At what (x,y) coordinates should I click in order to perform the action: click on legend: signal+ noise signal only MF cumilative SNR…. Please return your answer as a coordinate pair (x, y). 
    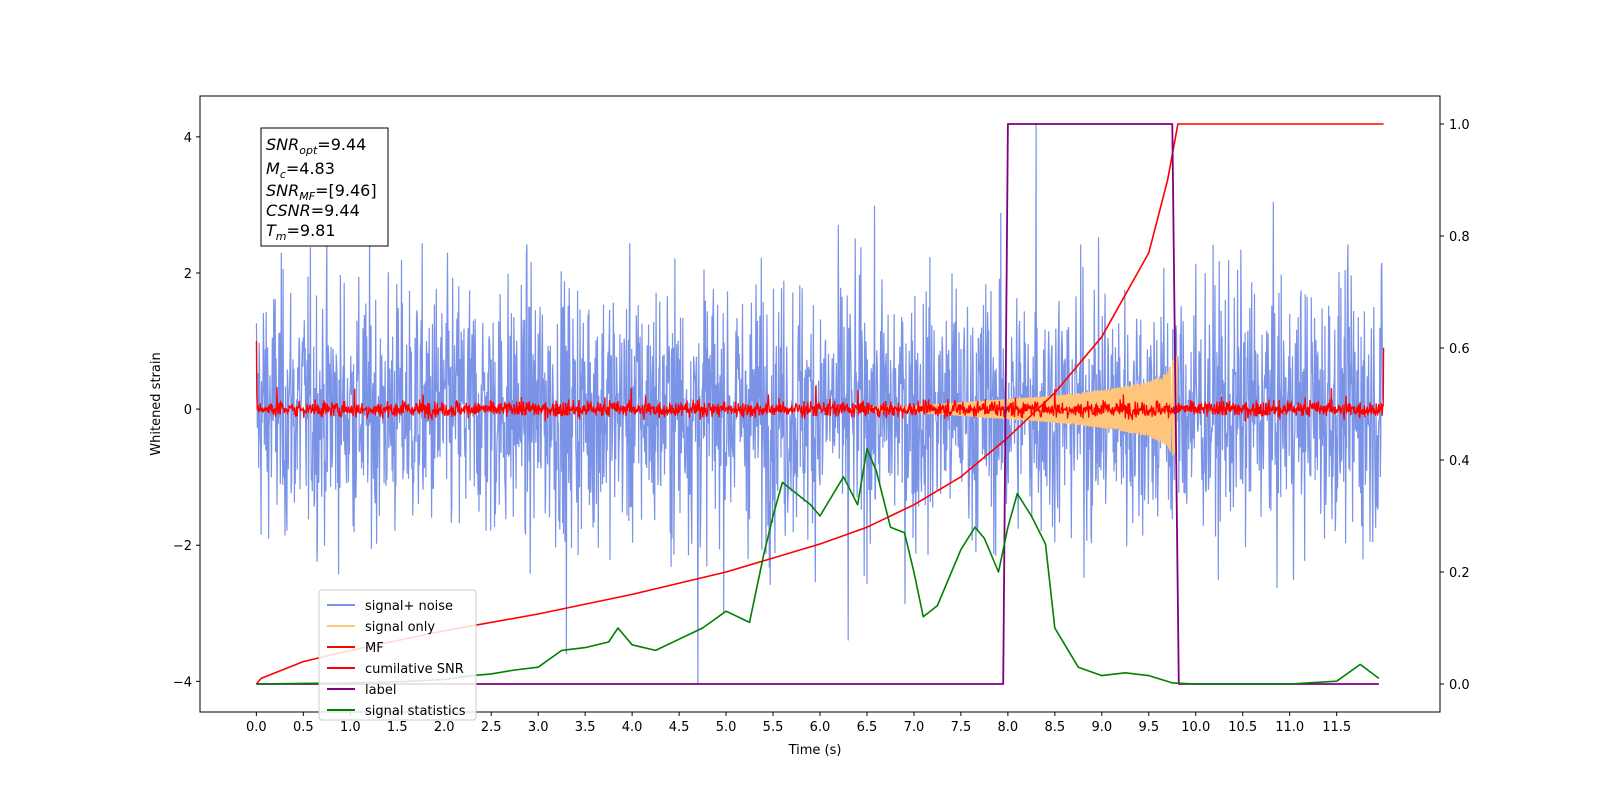
    Looking at the image, I should click on (397, 655).